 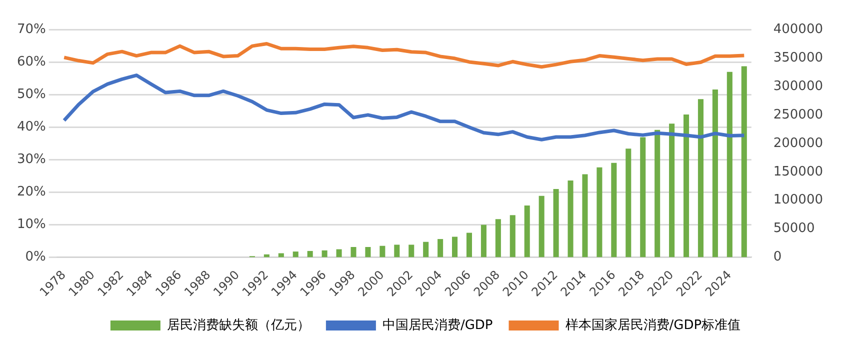 I want to click on y2-tick-label: 50000, so click(x=794, y=228).